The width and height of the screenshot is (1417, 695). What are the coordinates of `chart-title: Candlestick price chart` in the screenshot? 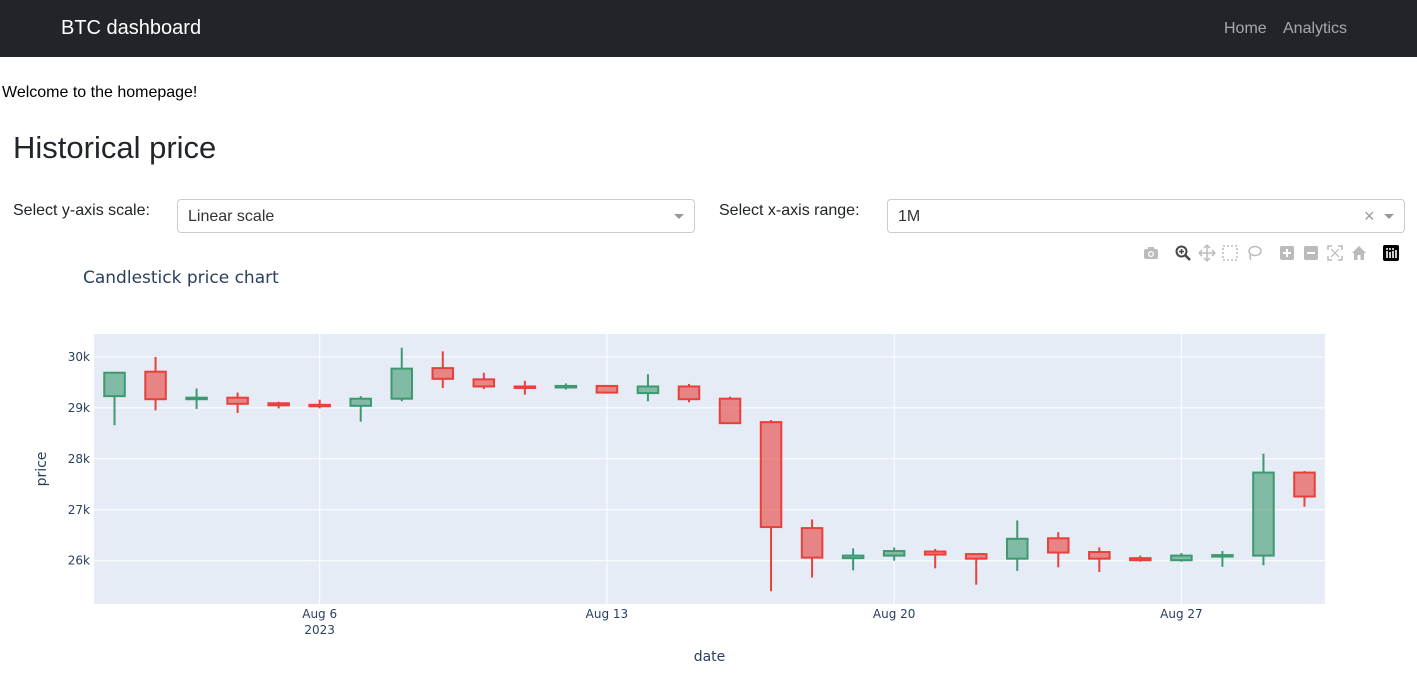 It's located at (181, 278).